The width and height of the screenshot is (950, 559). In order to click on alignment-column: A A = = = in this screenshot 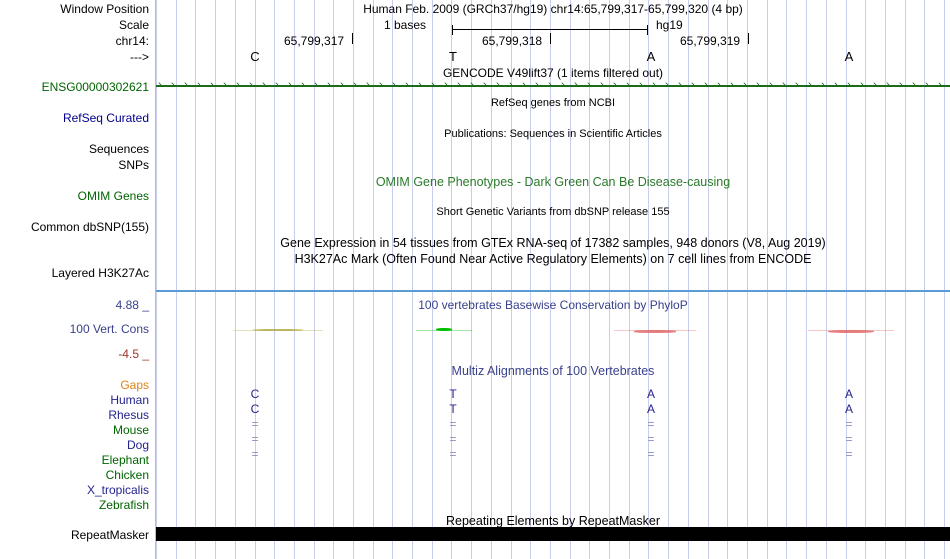, I will do `click(651, 447)`.